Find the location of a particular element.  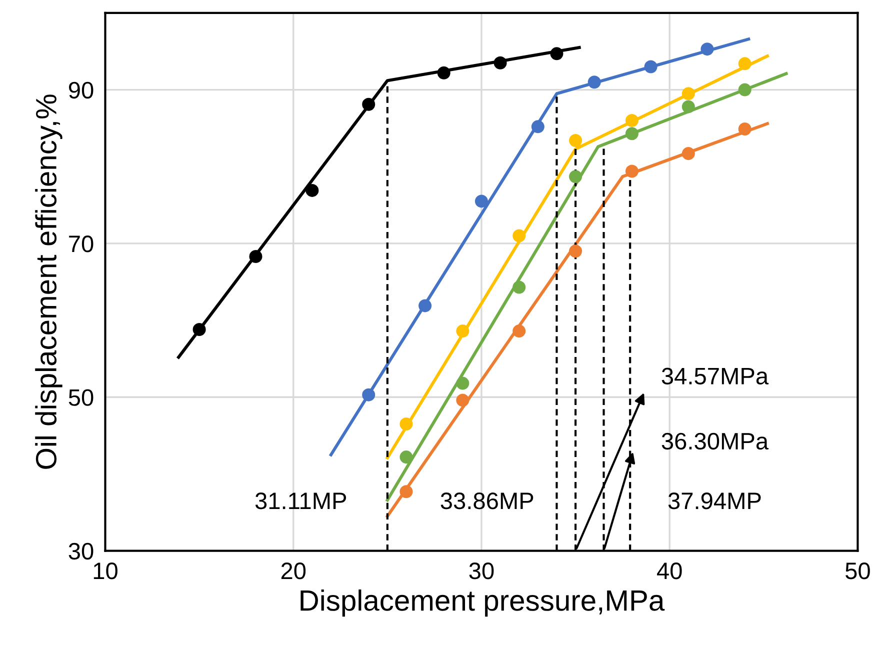

x-tick-label: 50 is located at coordinates (858, 571).